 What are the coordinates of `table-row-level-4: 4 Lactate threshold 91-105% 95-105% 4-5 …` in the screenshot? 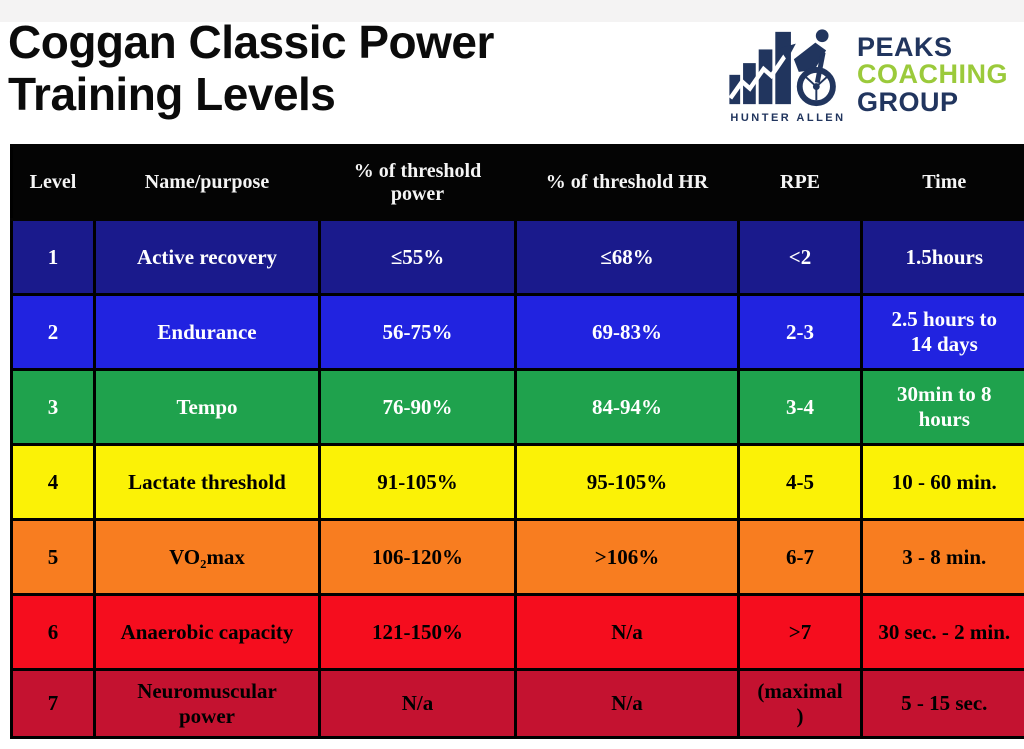 It's located at (517, 482).